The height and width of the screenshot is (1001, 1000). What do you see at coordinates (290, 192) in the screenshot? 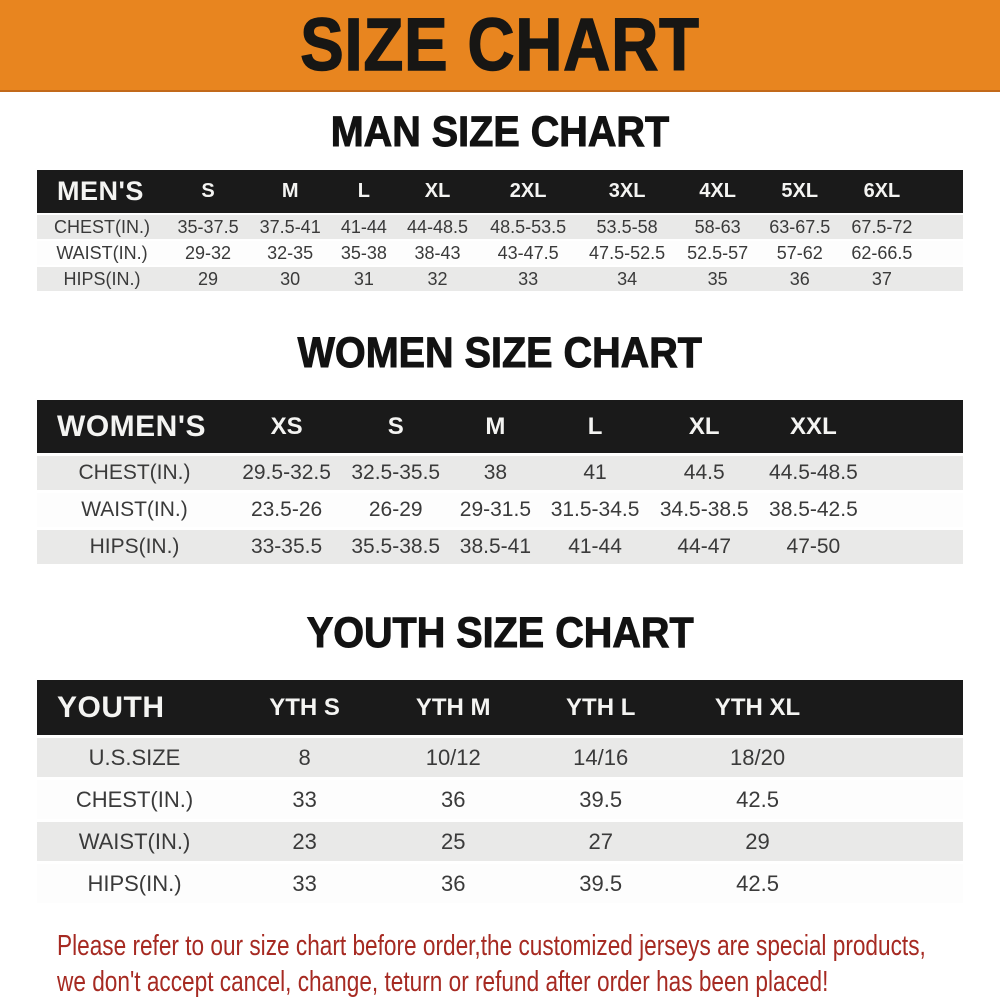
I see `men-size-header-m: M` at bounding box center [290, 192].